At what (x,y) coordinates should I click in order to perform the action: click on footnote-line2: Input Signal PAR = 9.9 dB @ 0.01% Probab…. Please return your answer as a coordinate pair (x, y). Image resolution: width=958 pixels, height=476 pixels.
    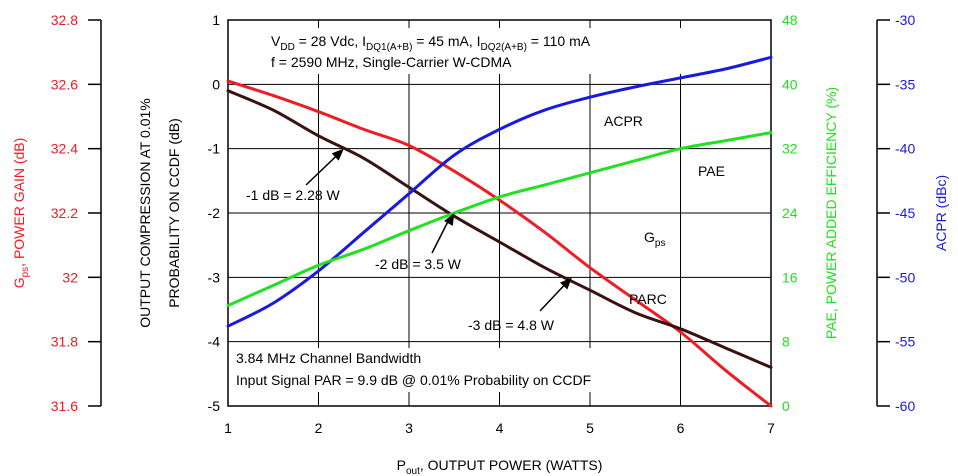
    Looking at the image, I should click on (413, 380).